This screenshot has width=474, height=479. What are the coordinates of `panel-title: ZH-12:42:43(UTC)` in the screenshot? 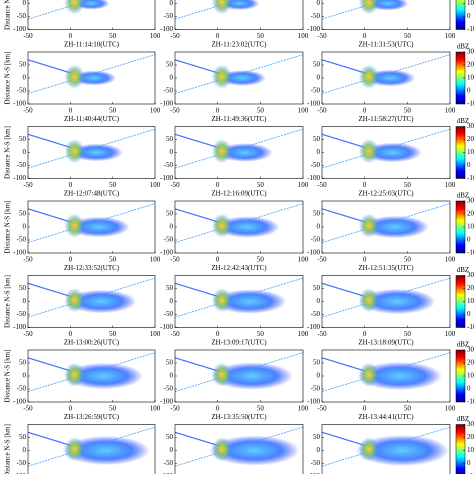 It's located at (239, 268).